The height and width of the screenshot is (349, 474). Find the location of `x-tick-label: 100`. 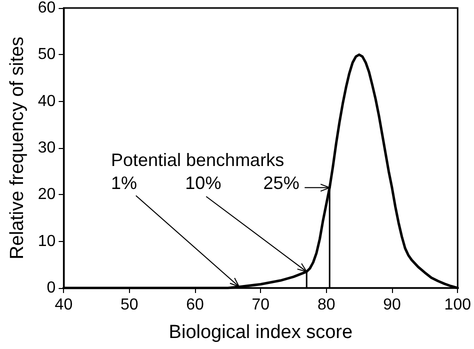

x-tick-label: 100 is located at coordinates (458, 305).